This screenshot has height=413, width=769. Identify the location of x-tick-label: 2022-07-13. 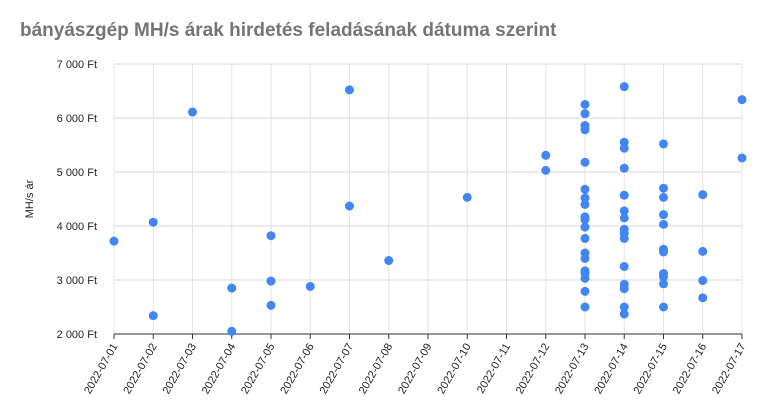
(572, 369).